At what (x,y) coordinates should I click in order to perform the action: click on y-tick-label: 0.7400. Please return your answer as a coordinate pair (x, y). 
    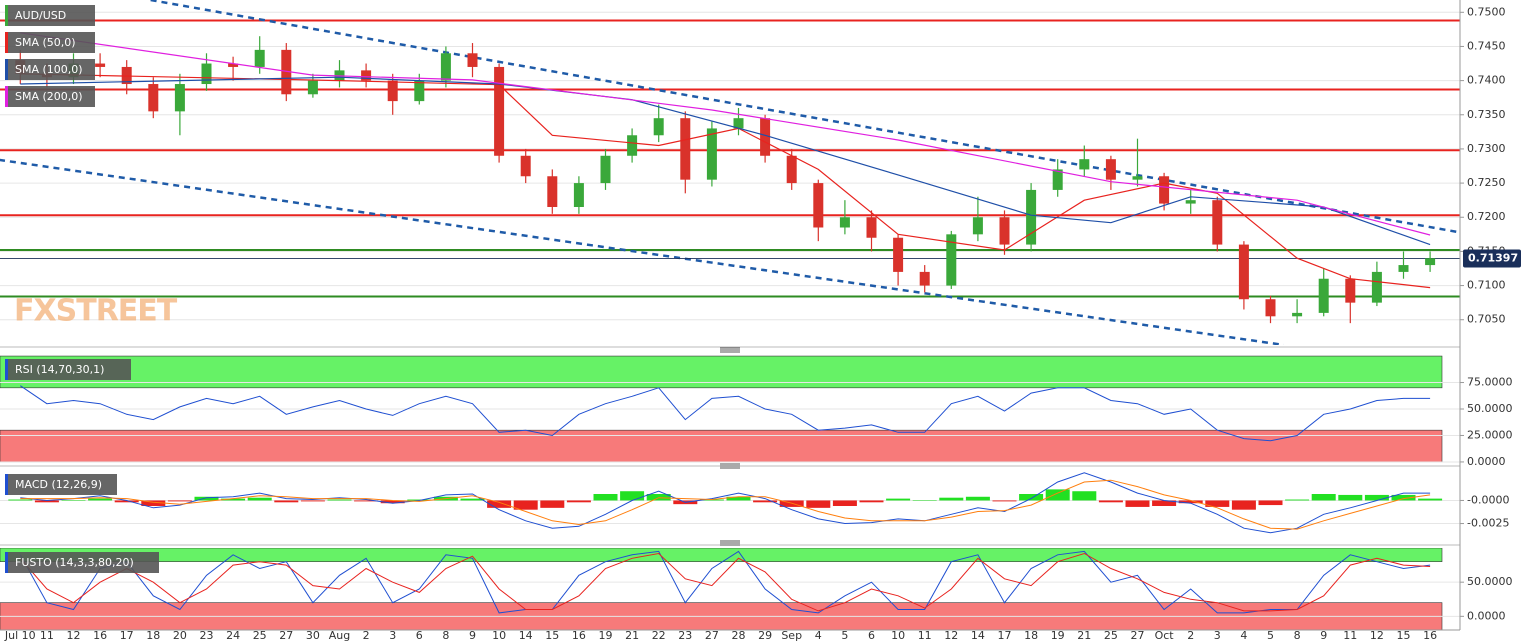
    Looking at the image, I should click on (1486, 80).